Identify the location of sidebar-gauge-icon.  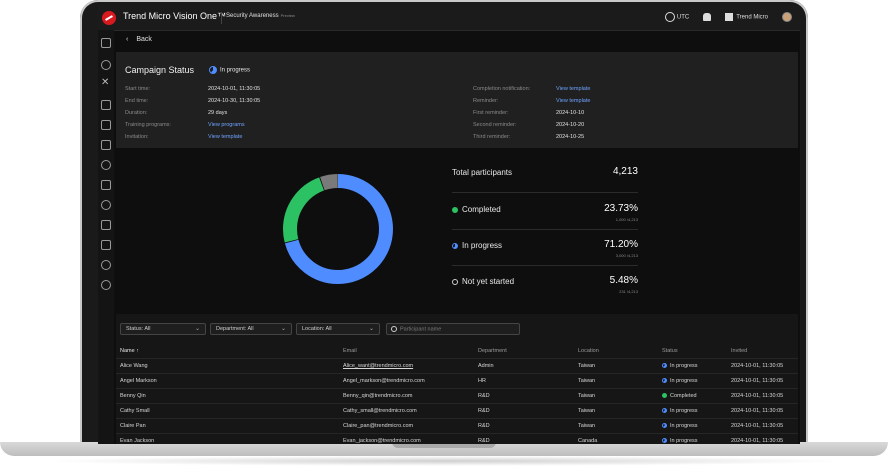
(106, 65).